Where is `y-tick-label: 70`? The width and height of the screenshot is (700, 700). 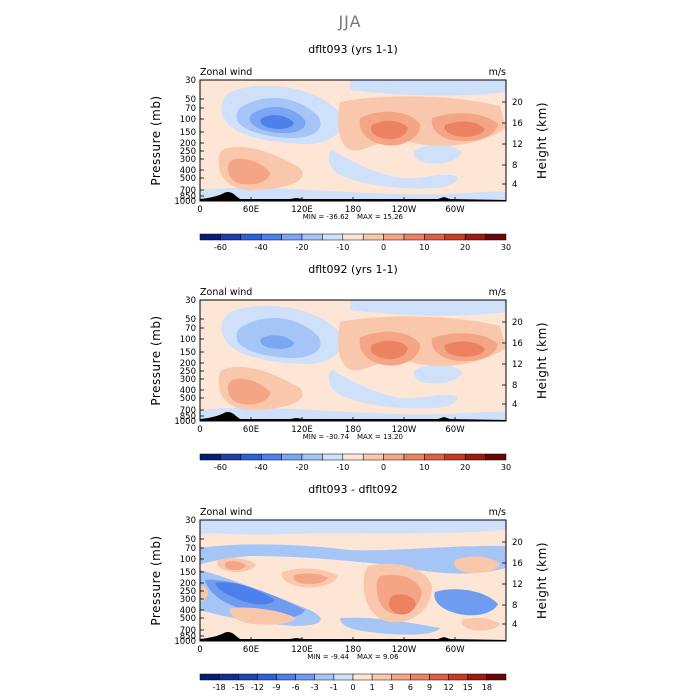 y-tick-label: 70 is located at coordinates (190, 329).